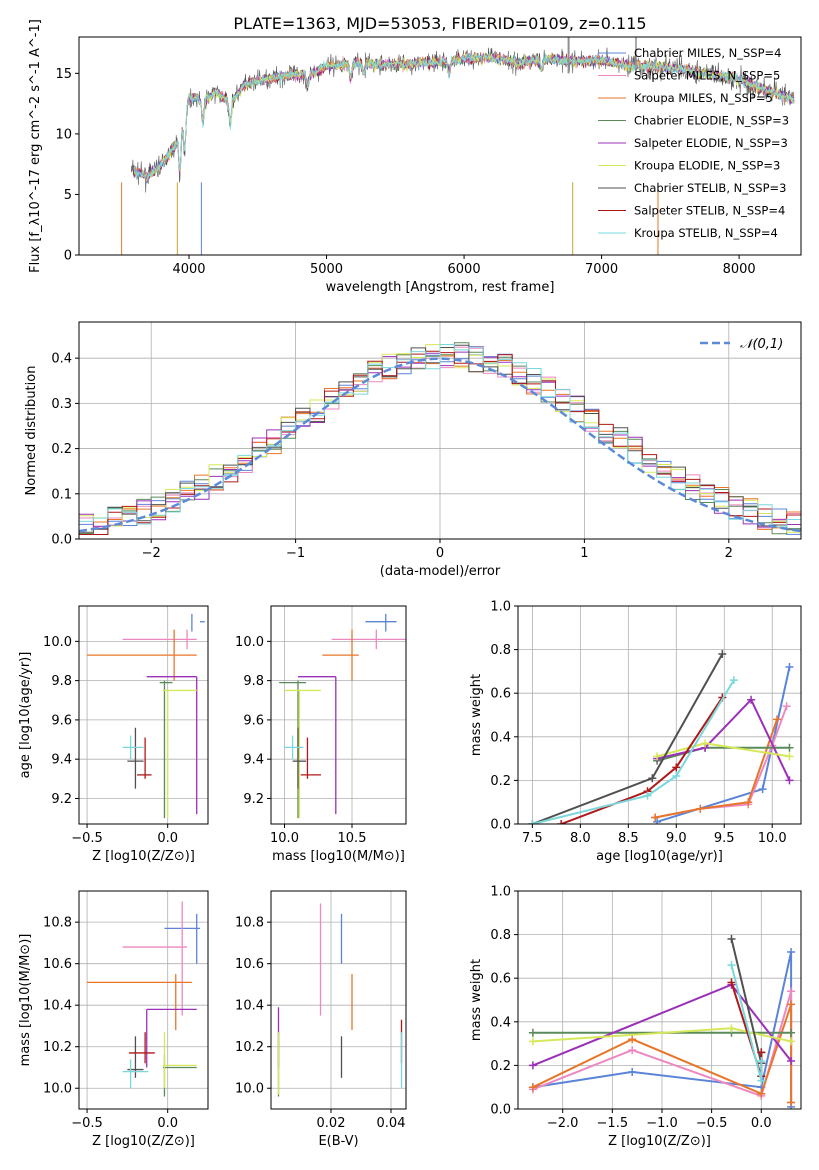 This screenshot has height=1170, width=819. I want to click on y-tick-label: 10.6, so click(57, 964).